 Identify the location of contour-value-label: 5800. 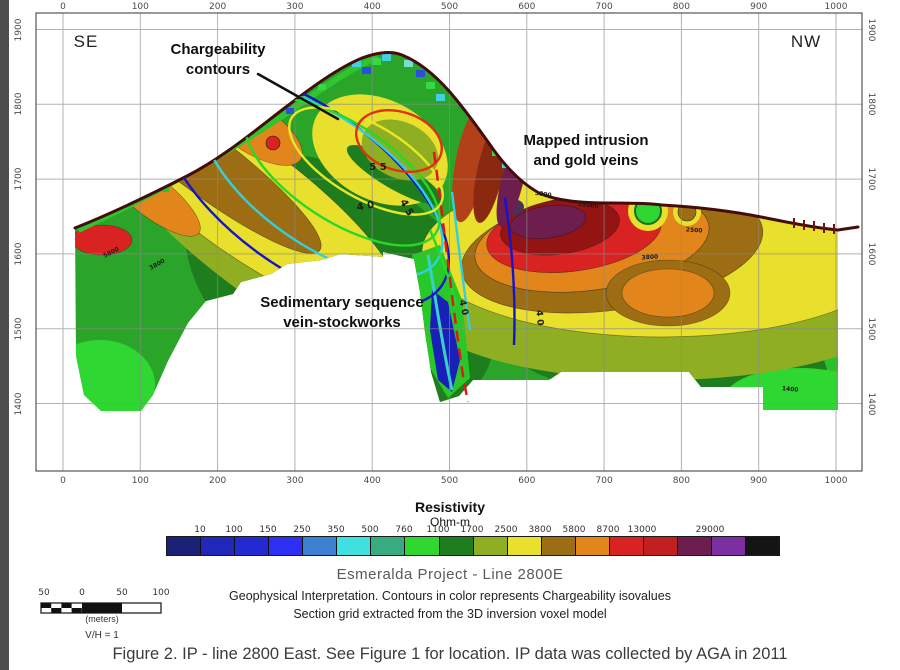
(543, 194).